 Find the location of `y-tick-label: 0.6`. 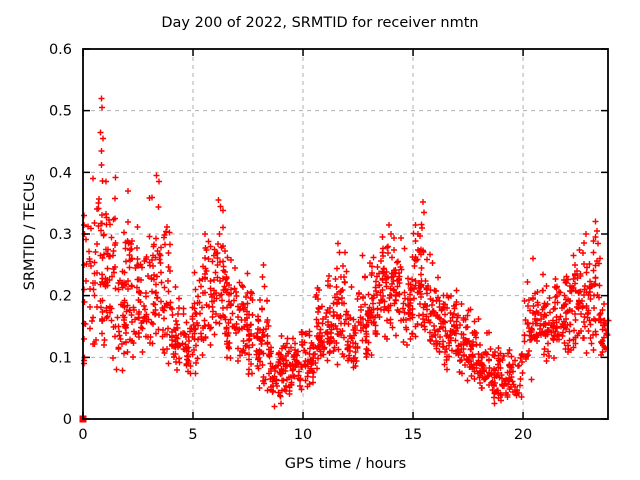

y-tick-label: 0.6 is located at coordinates (60, 50).